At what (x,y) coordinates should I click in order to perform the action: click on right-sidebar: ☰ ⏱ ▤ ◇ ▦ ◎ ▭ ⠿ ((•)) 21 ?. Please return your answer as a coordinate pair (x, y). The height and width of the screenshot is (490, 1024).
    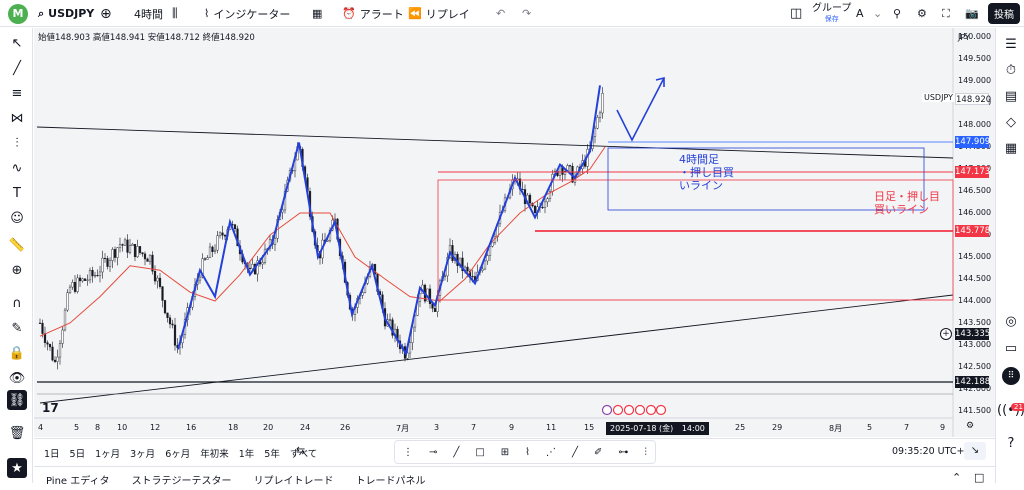
    Looking at the image, I should click on (1009, 255).